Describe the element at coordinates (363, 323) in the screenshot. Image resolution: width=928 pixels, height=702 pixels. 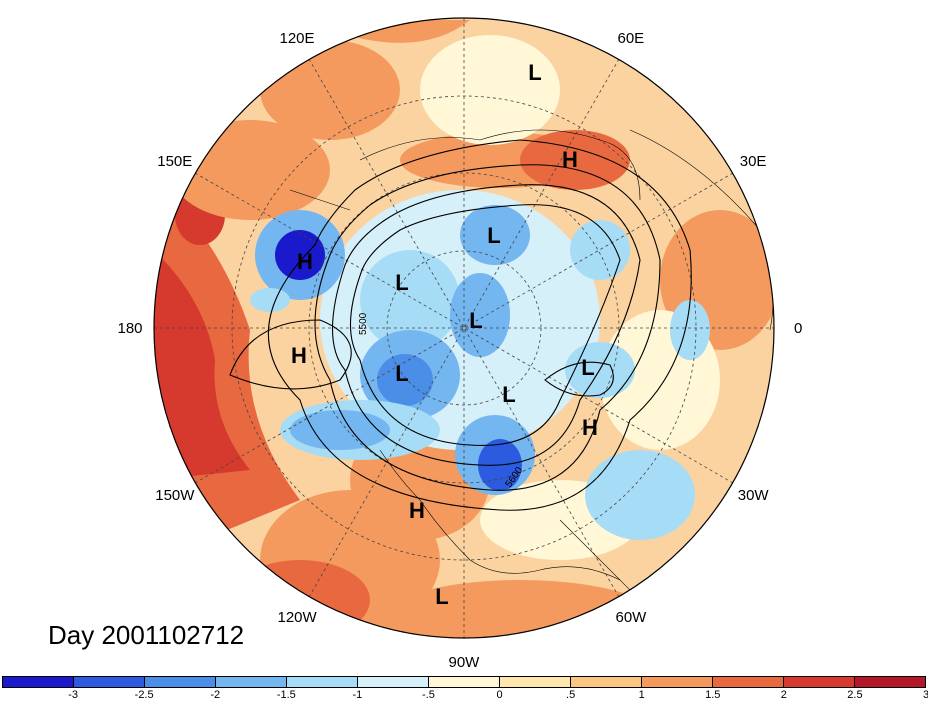
I see `contour-label-5500: 5500` at that location.